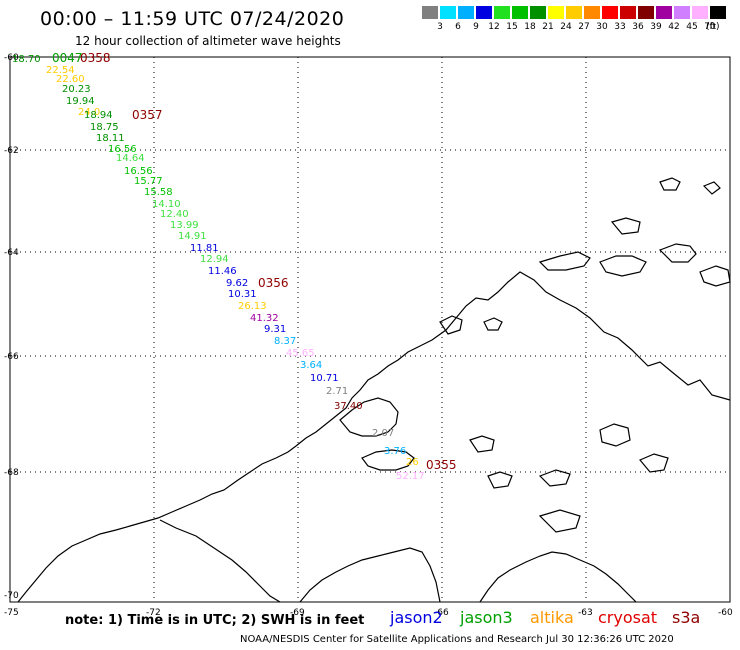 Image resolution: width=740 pixels, height=650 pixels. Describe the element at coordinates (486, 617) in the screenshot. I see `legend-jason3: jason3` at that location.